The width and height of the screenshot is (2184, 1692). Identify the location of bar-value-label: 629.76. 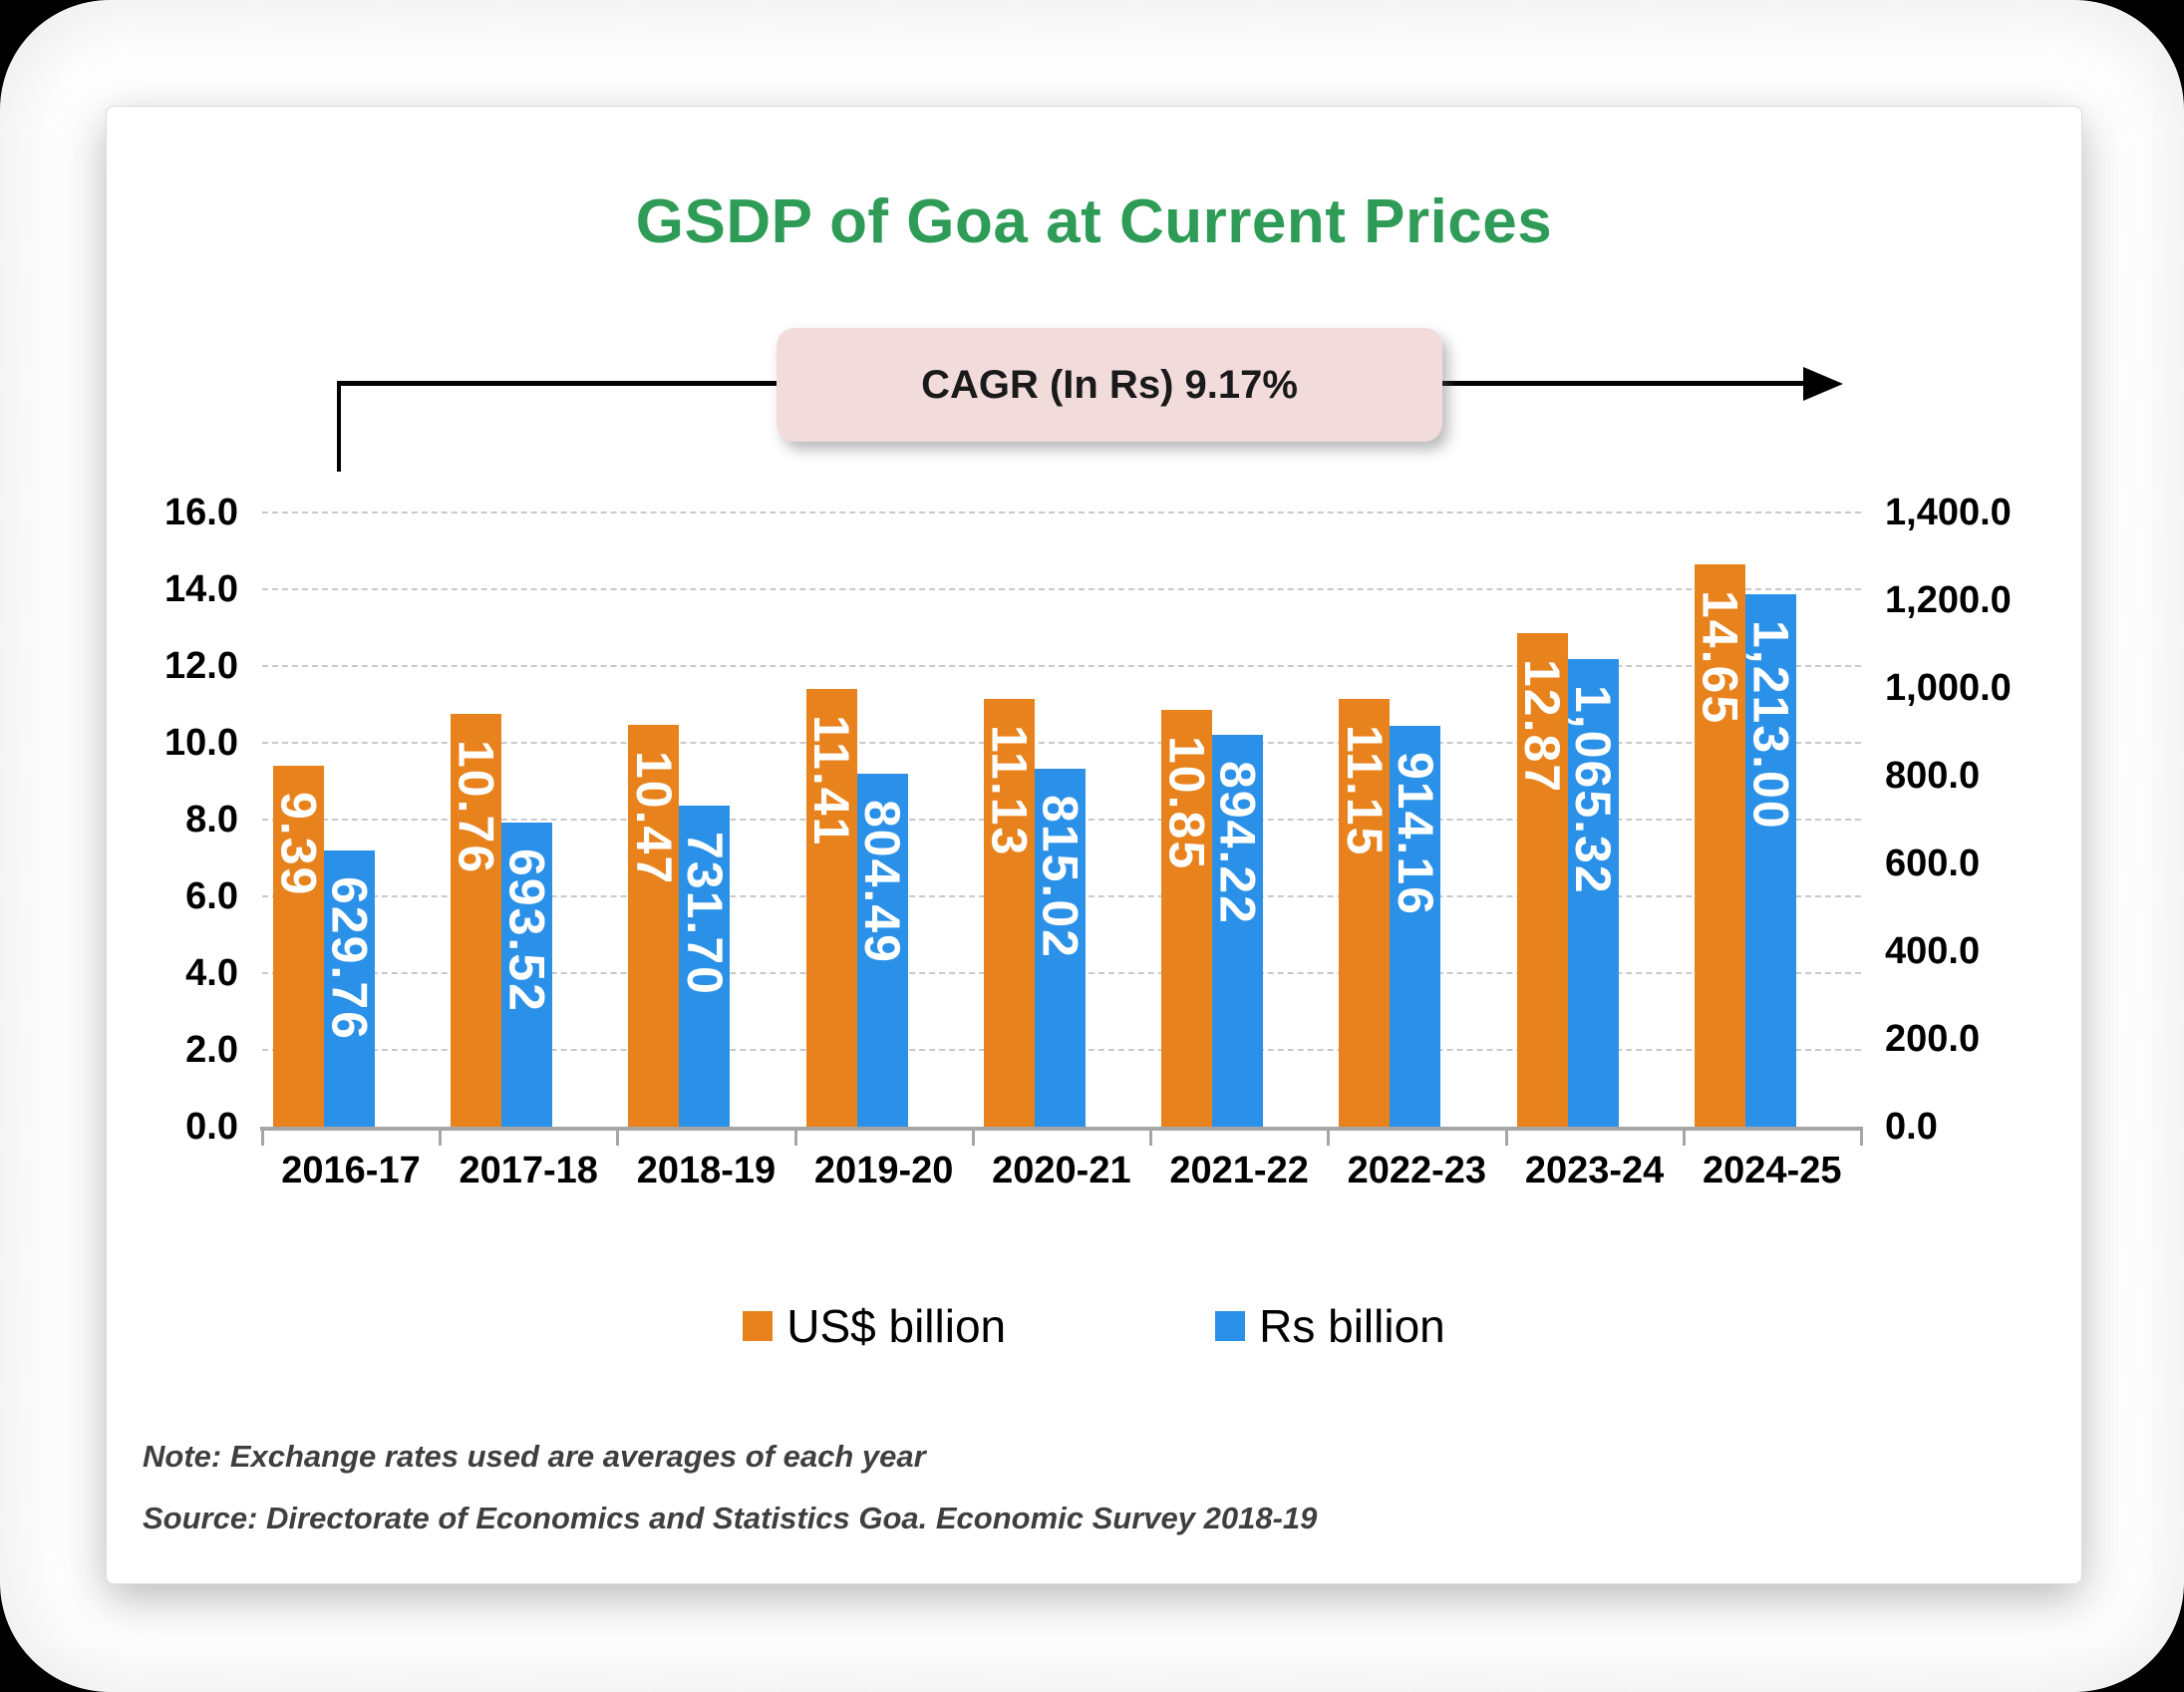
(349, 958).